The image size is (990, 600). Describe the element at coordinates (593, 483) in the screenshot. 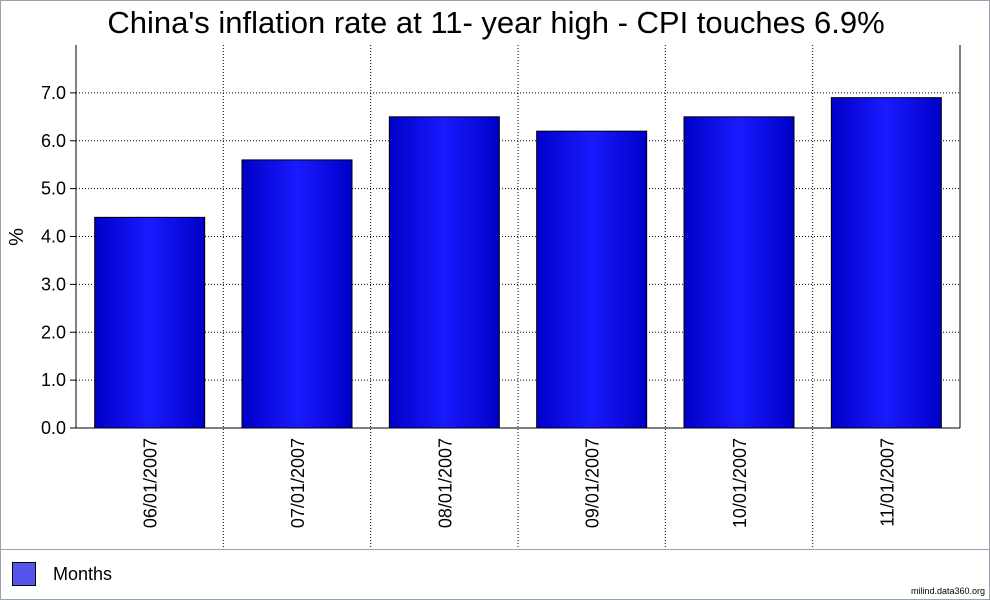

I see `x-tick-label: 09/01/2007` at that location.